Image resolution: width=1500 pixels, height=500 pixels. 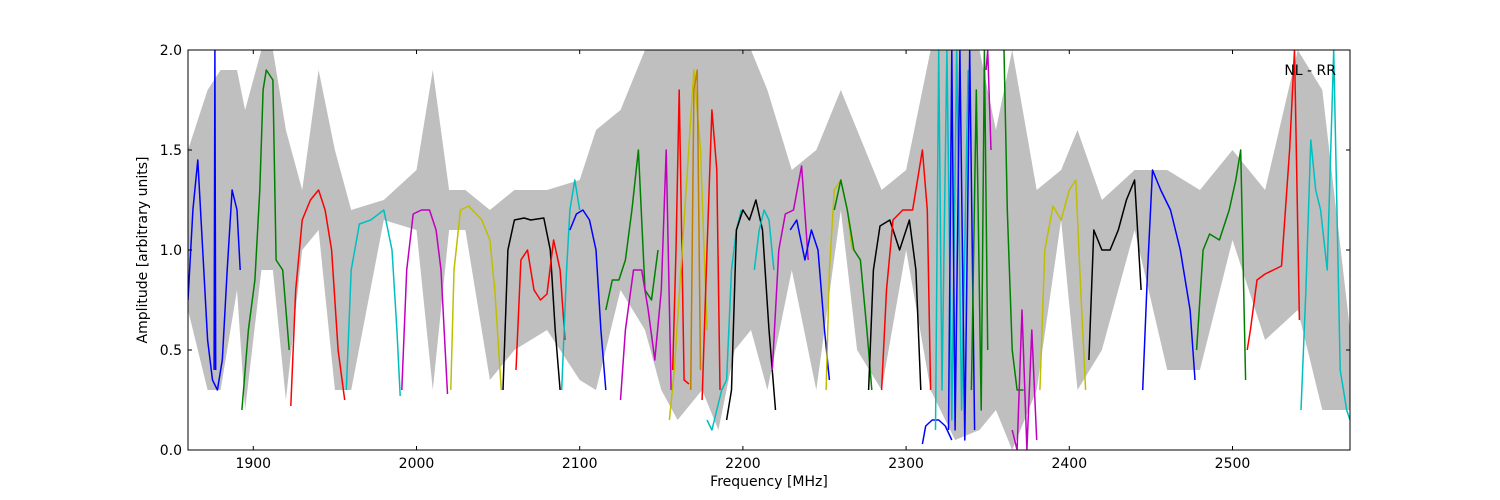 I want to click on x-tick-label: 2400, so click(x=1069, y=464).